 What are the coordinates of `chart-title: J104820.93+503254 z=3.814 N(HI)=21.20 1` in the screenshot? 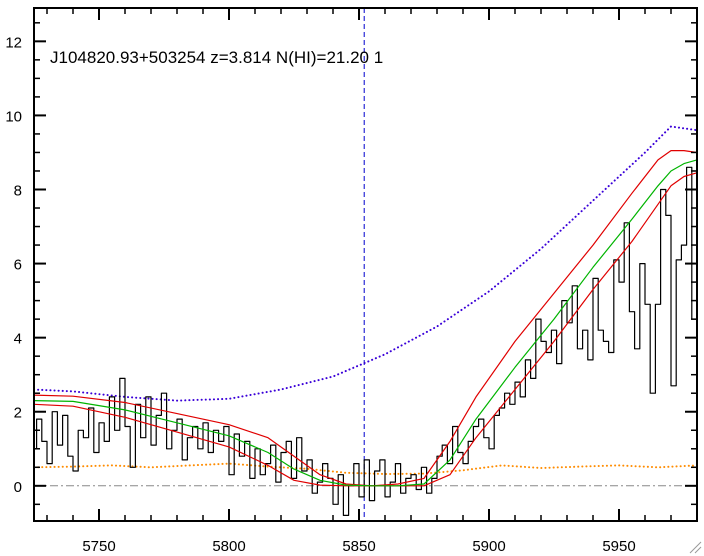 It's located at (216, 57).